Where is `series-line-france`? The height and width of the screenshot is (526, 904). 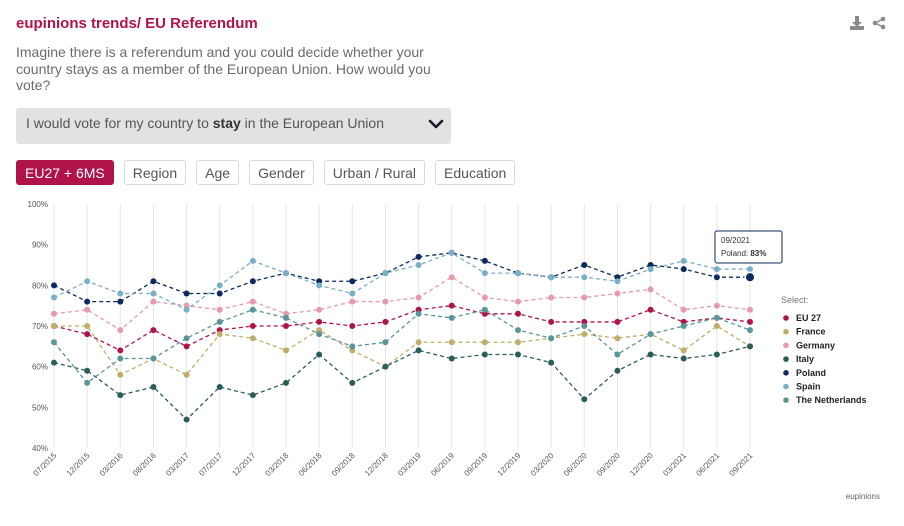 series-line-france is located at coordinates (402, 350).